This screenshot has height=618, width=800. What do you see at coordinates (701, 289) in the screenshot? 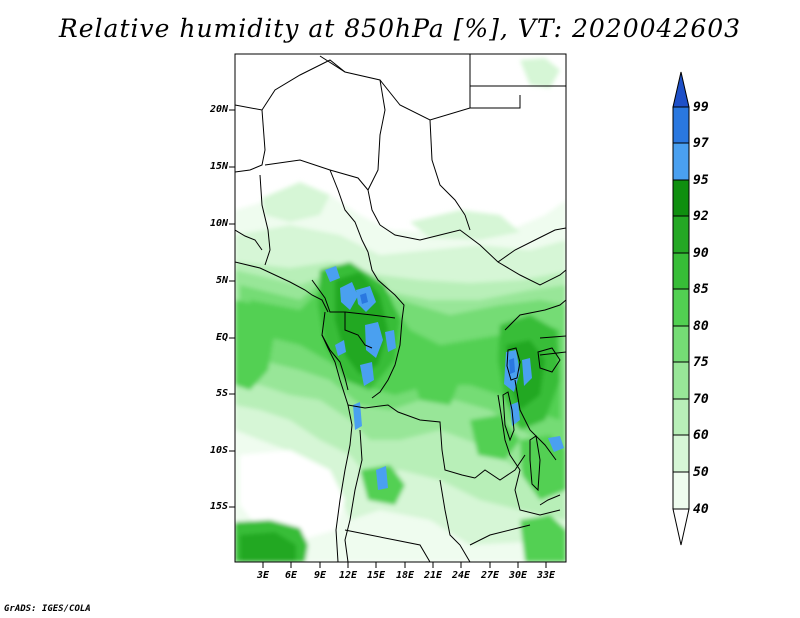
I see `colorbar-label: 85` at bounding box center [701, 289].